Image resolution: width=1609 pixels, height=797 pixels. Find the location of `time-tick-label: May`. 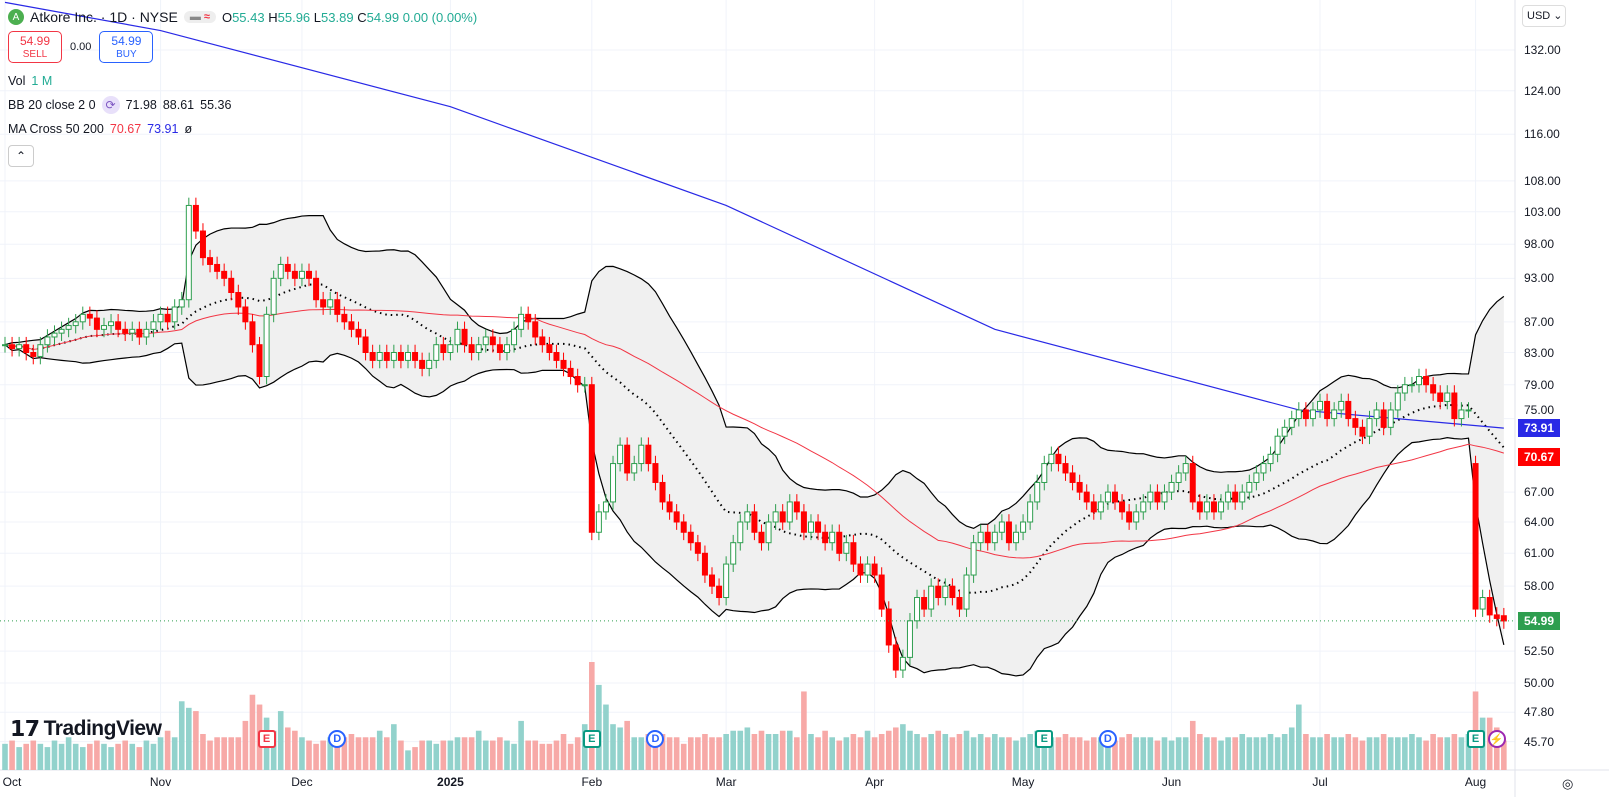

time-tick-label: May is located at coordinates (1023, 782).